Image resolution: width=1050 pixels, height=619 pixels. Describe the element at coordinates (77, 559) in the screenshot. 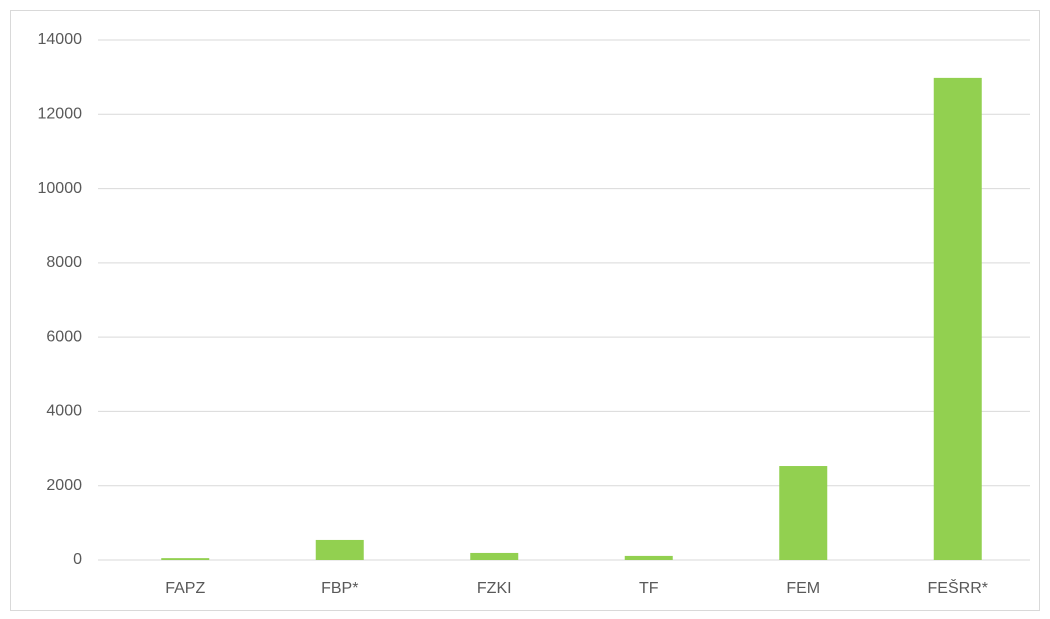

I see `y-tick-label: 0` at that location.